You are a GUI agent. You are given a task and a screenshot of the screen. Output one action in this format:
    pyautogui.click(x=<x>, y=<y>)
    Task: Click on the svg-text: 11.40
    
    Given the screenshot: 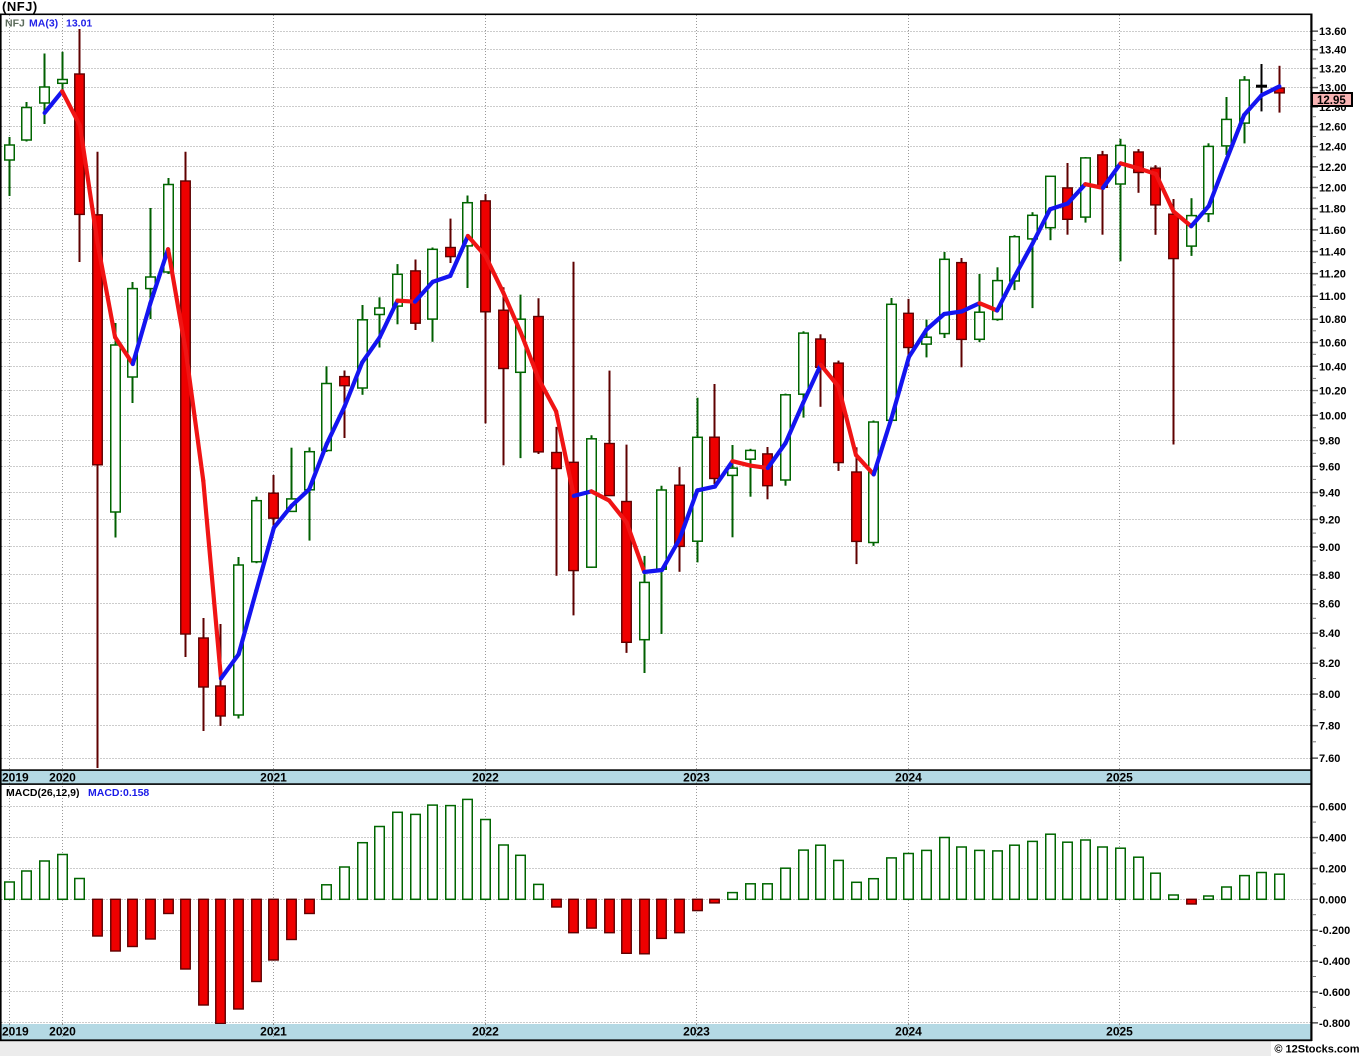 What is the action you would take?
    pyautogui.click(x=1332, y=253)
    